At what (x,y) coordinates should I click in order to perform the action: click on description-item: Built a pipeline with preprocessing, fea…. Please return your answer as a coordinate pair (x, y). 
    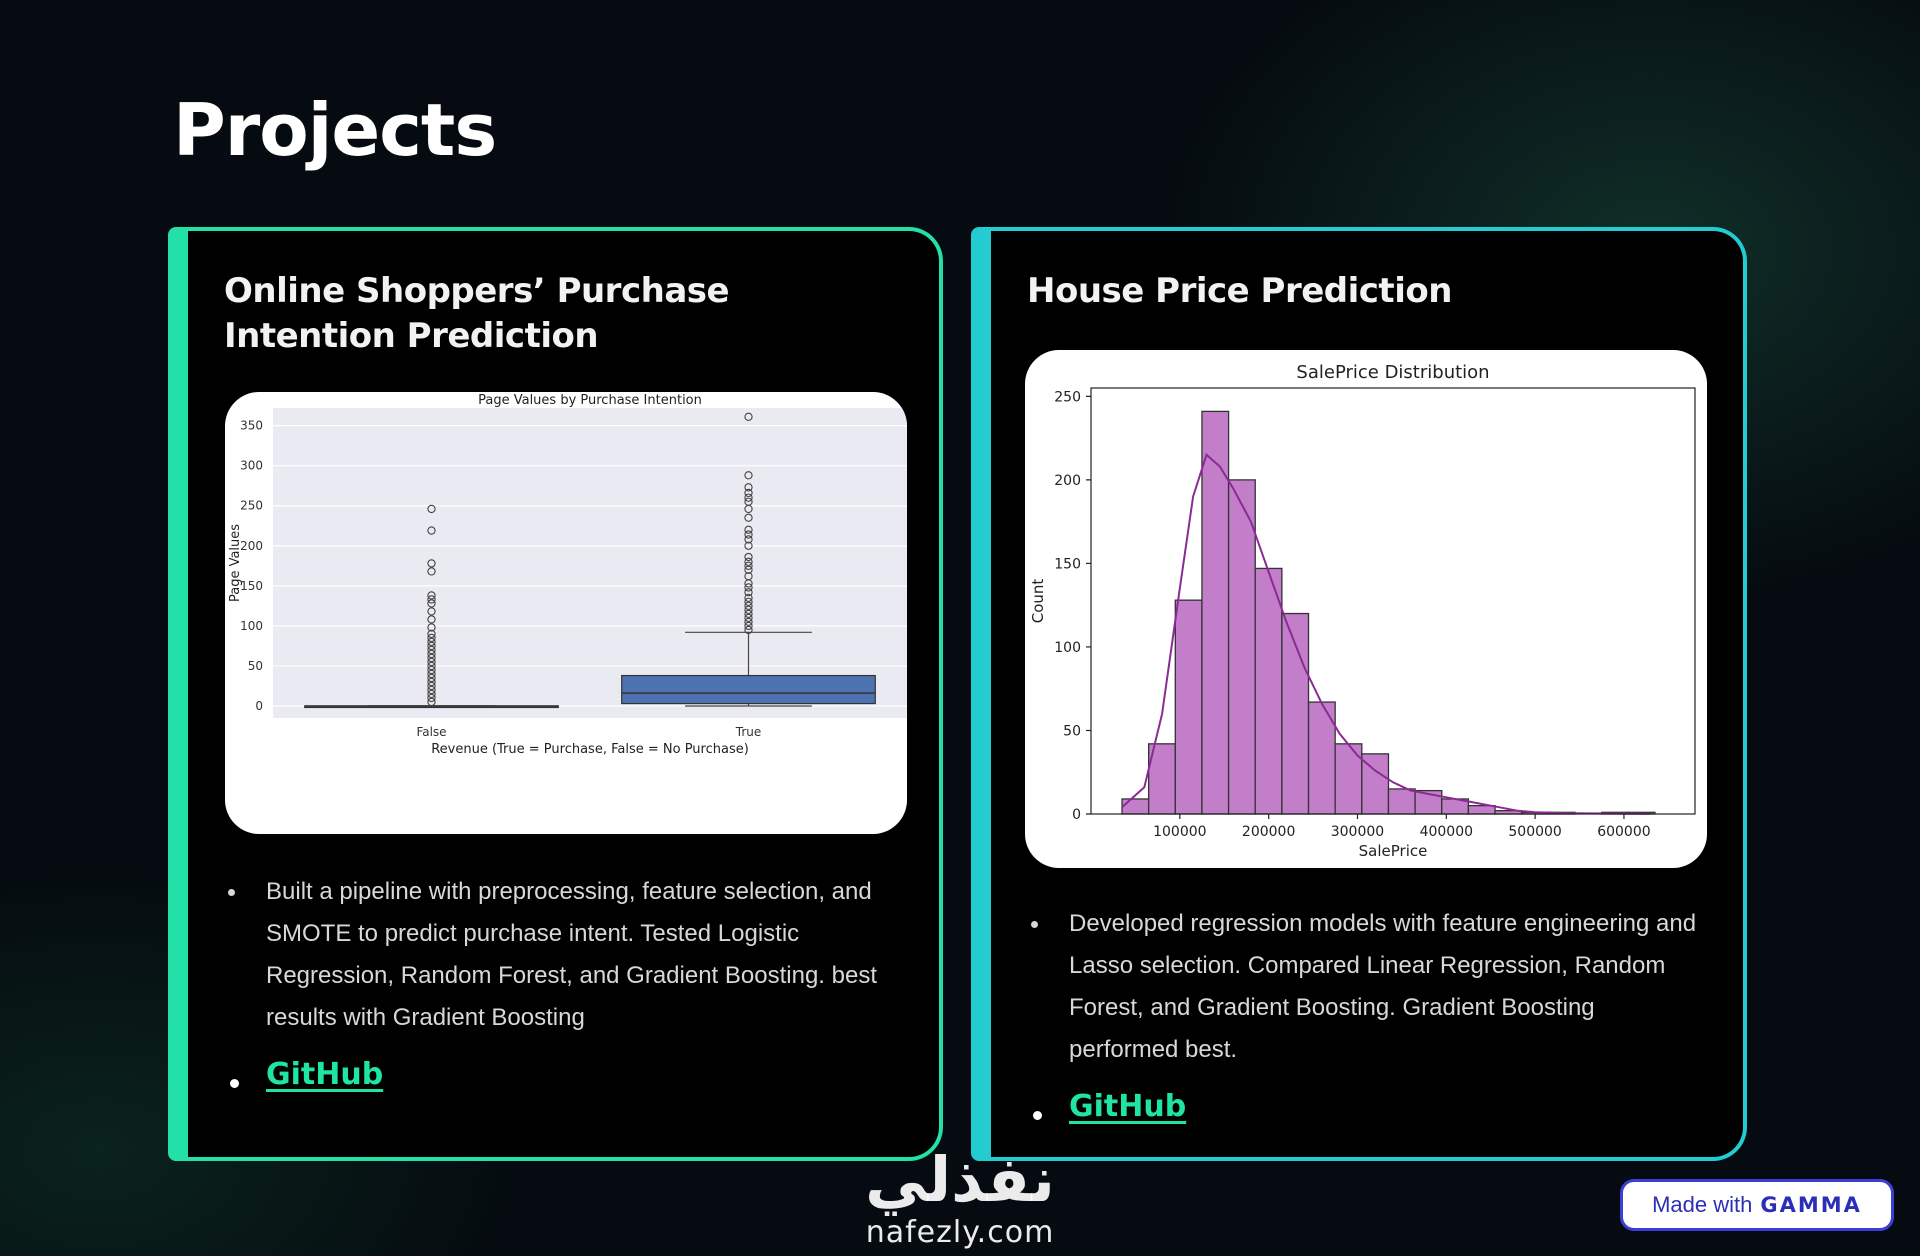
    Looking at the image, I should click on (564, 955).